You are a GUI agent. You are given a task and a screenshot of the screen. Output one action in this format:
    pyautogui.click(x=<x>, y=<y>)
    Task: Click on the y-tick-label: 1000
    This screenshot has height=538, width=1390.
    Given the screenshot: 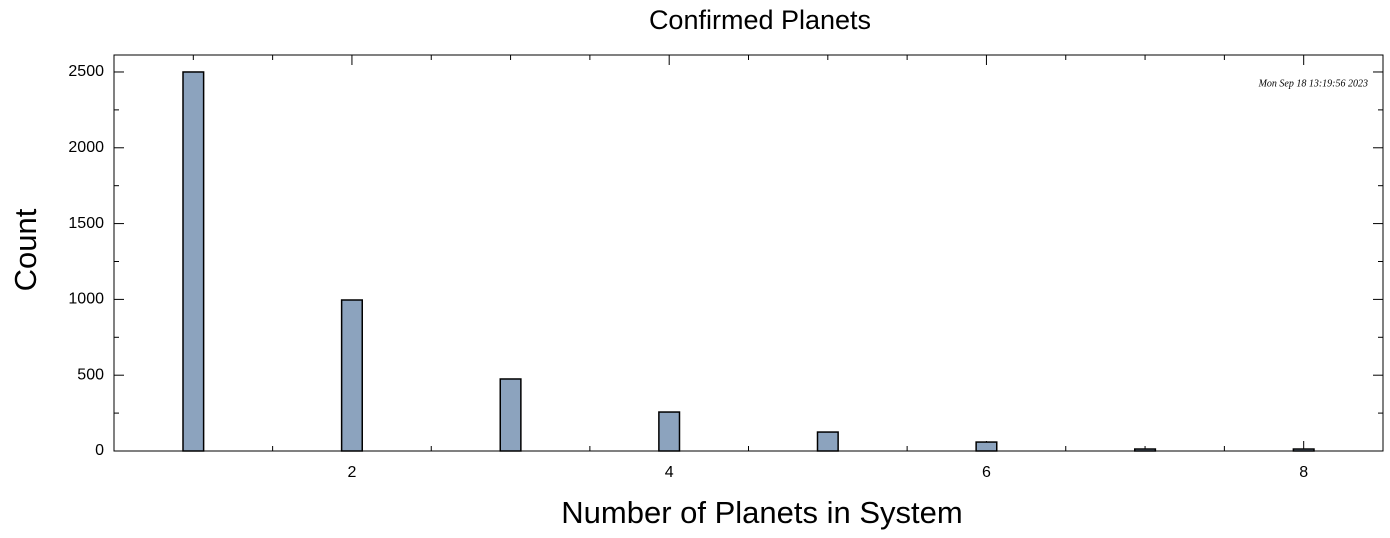 What is the action you would take?
    pyautogui.click(x=86, y=299)
    